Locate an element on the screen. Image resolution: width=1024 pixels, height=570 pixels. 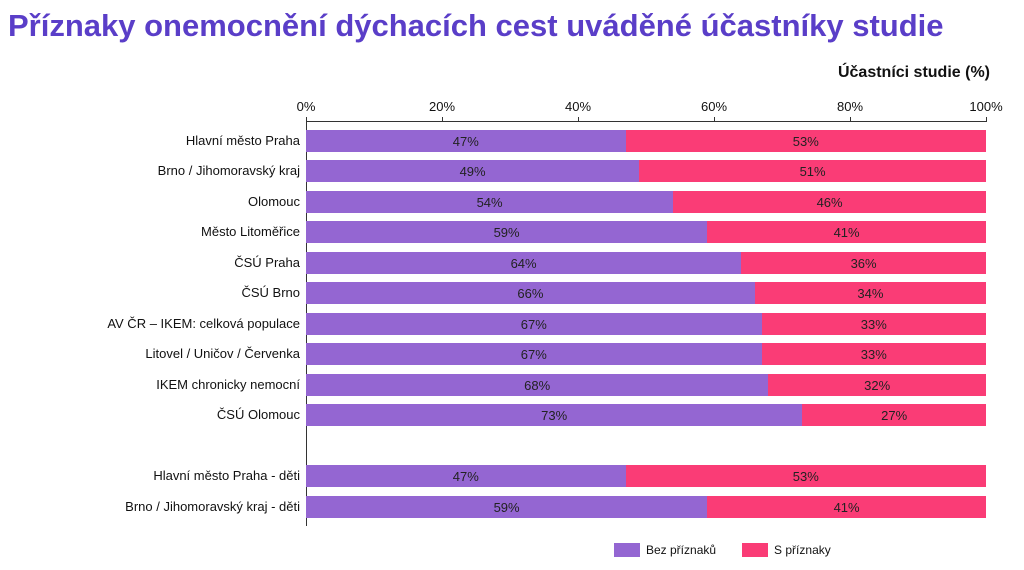
category-label: AV ČR – IKEM: celková populace is located at coordinates (203, 323).